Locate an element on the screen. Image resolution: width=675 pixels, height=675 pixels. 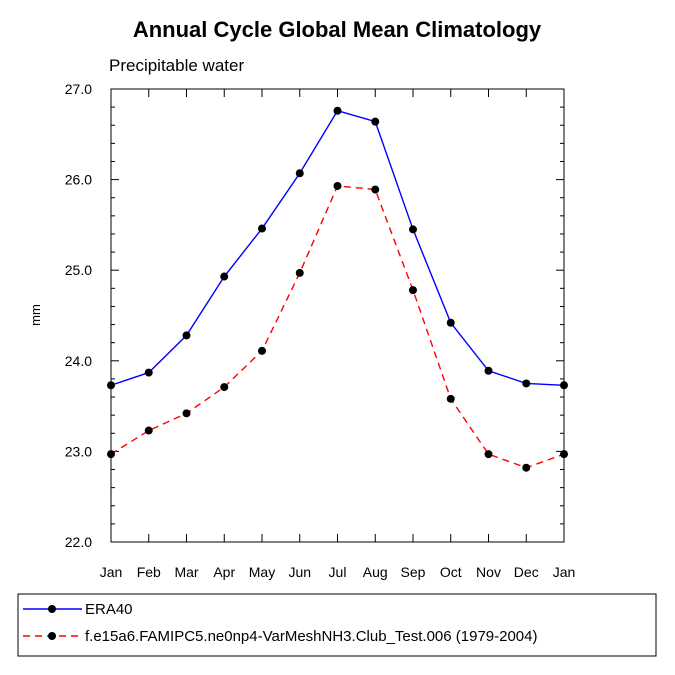
y-axis-label: mm is located at coordinates (35, 315).